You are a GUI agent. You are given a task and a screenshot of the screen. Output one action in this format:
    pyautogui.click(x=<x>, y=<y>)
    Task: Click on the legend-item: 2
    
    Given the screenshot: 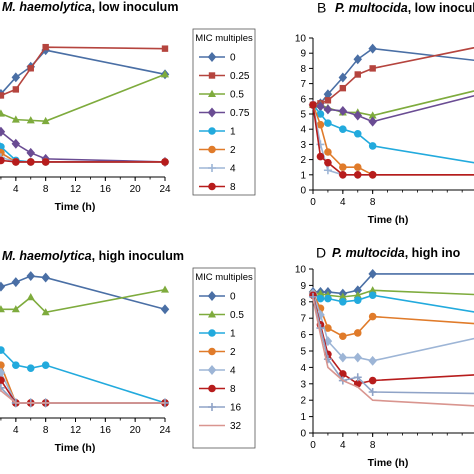 What is the action you would take?
    pyautogui.click(x=217, y=150)
    